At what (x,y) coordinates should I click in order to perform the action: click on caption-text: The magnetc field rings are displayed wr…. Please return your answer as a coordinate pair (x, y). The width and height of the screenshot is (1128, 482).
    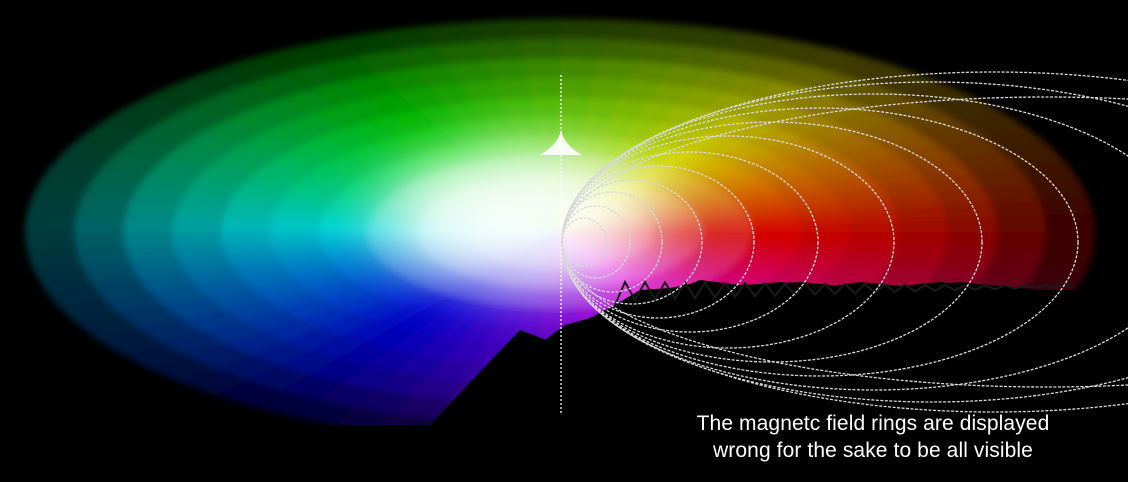
    Looking at the image, I should click on (873, 437).